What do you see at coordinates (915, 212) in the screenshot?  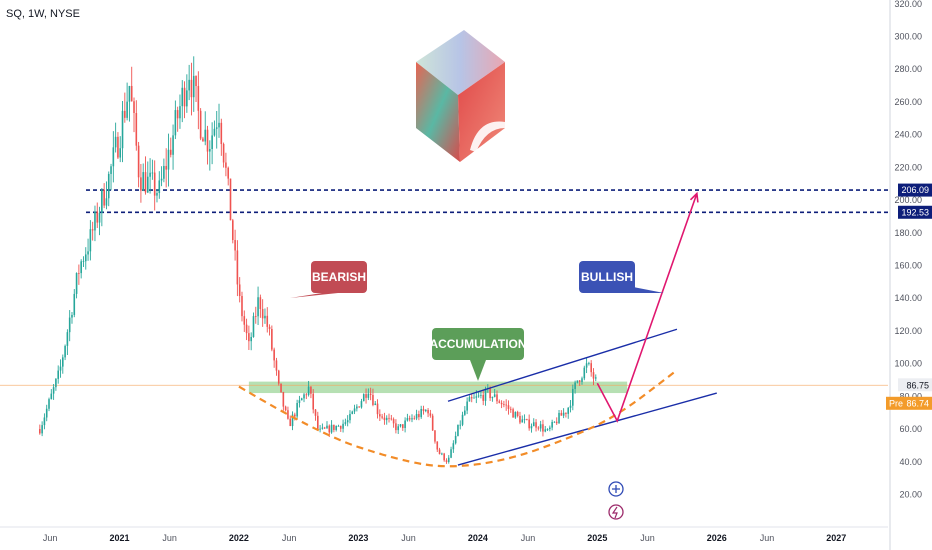 I see `level-tag-1-bg` at bounding box center [915, 212].